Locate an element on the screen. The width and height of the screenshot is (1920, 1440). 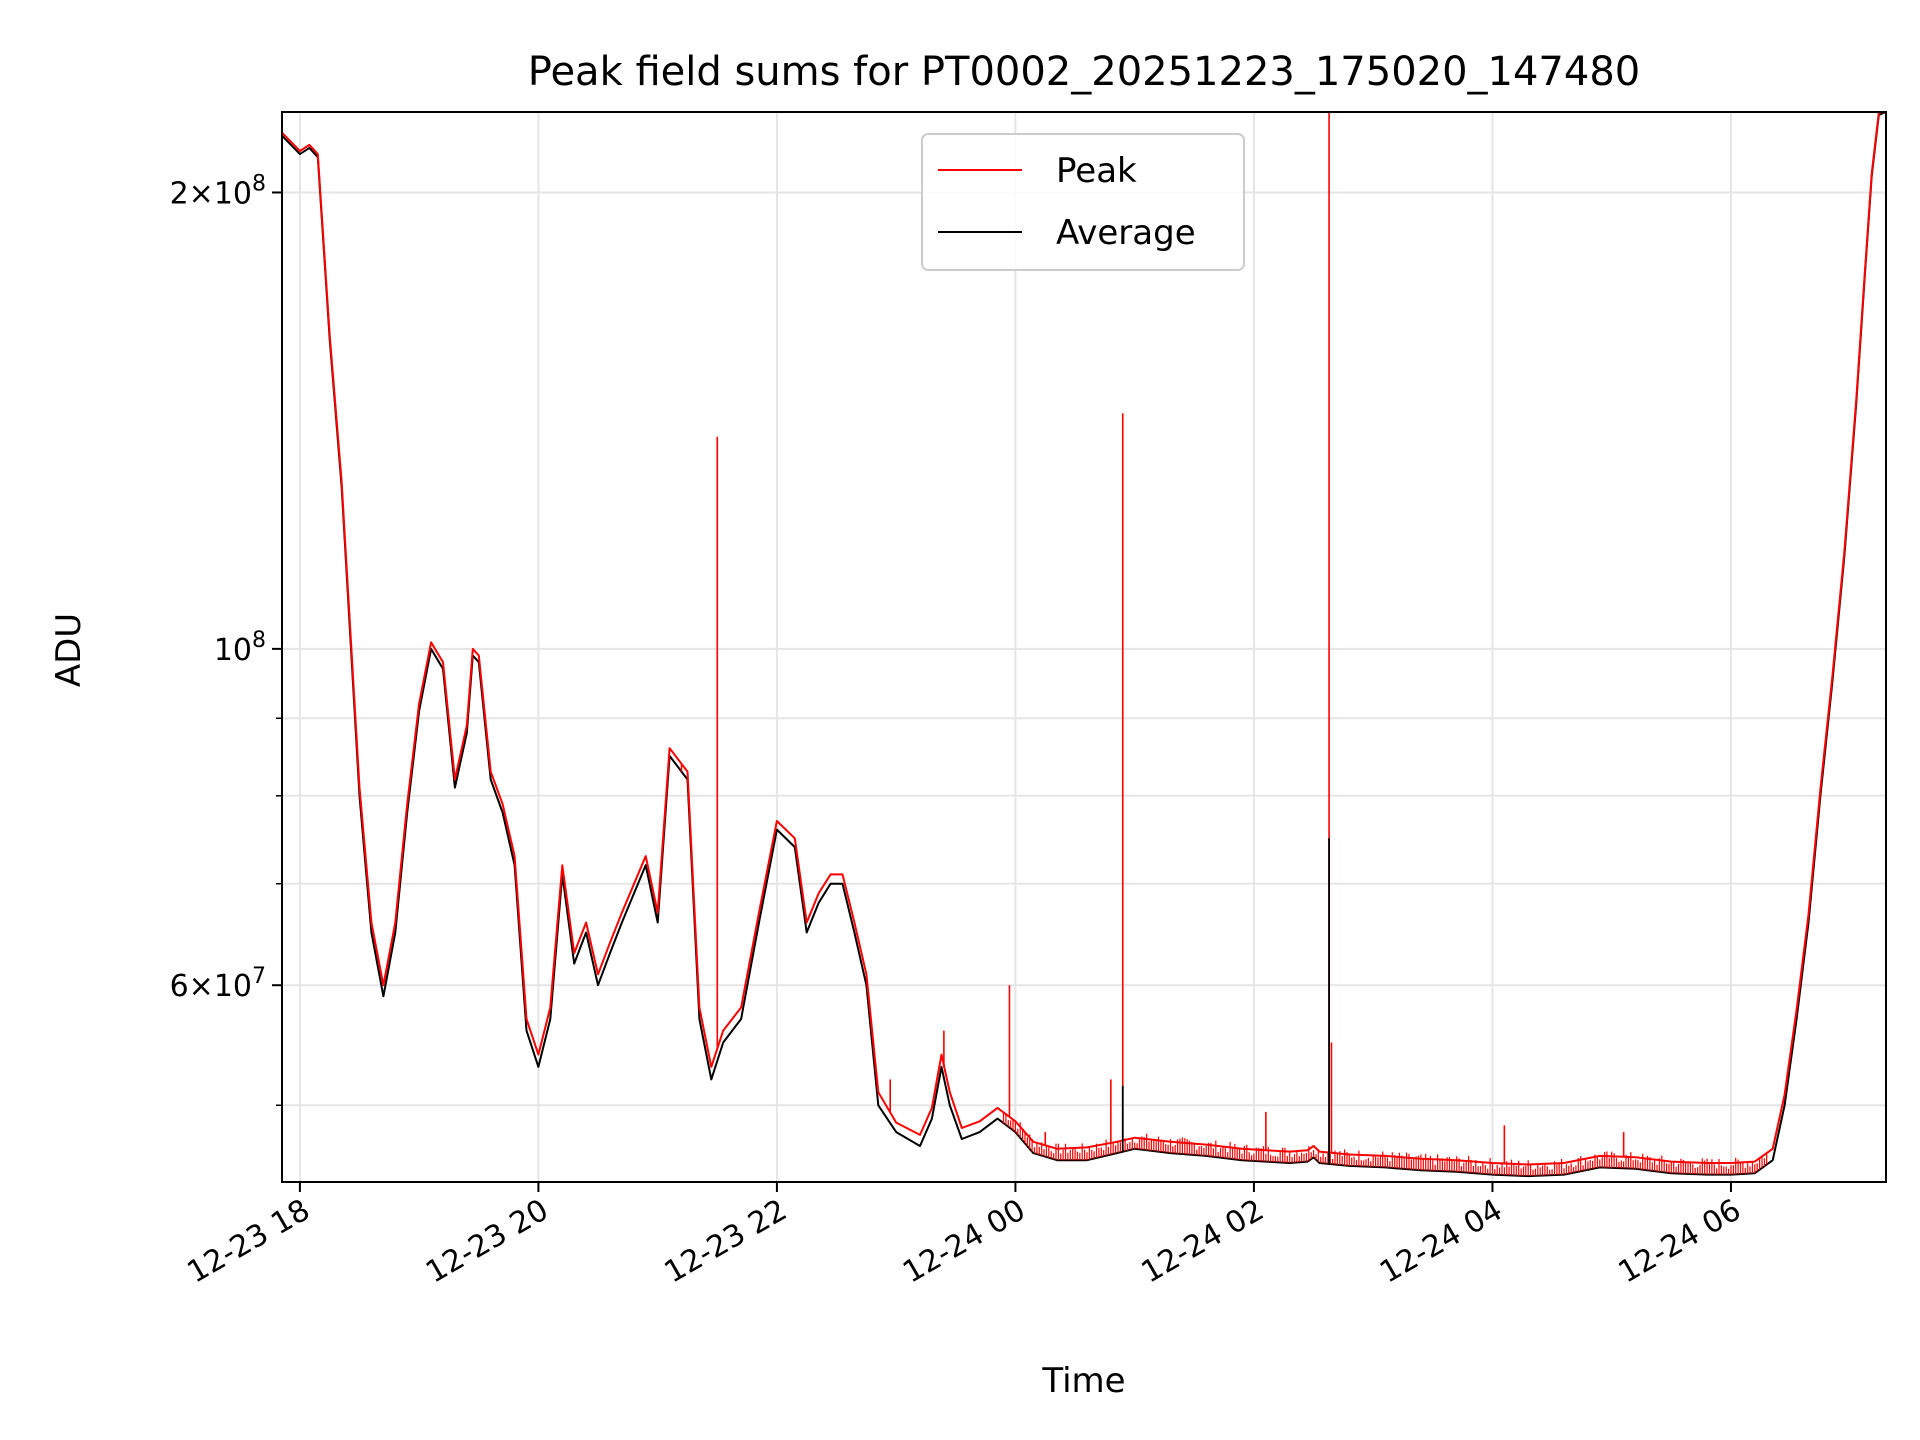
y-axis-label: ADU is located at coordinates (69, 650).